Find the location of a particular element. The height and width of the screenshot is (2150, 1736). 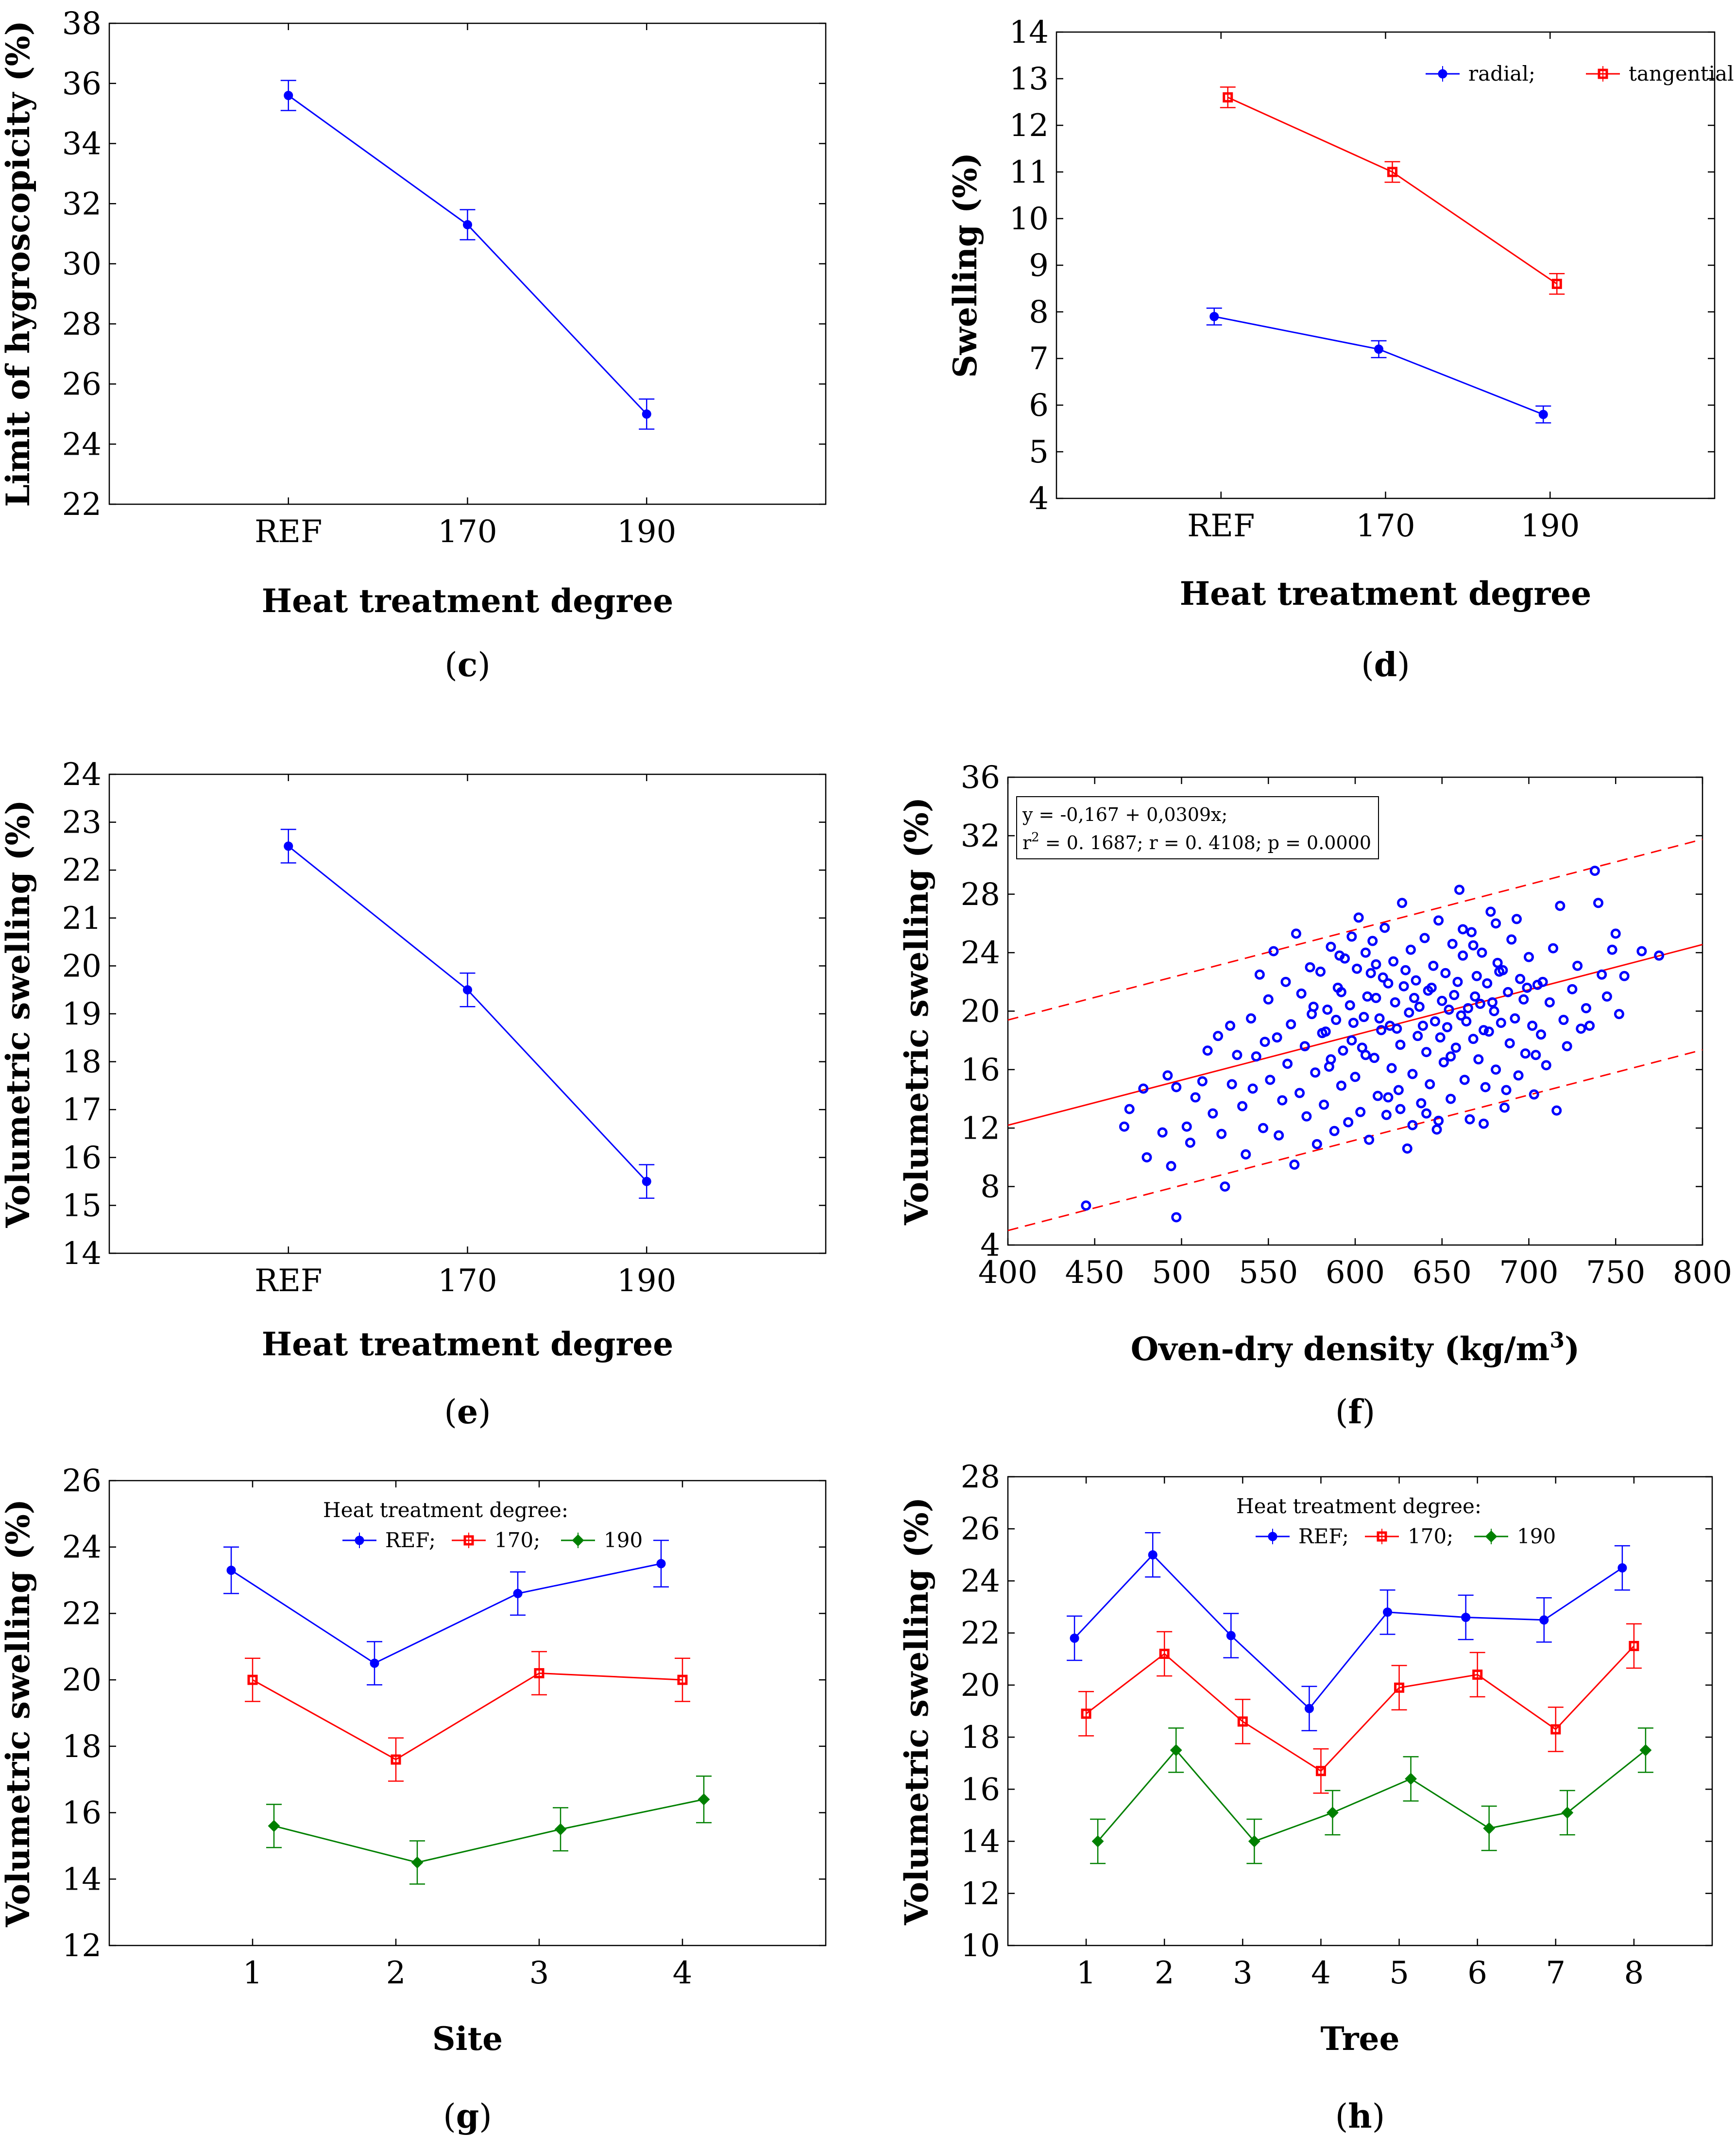

y-tick-label: 30 is located at coordinates (82, 264).